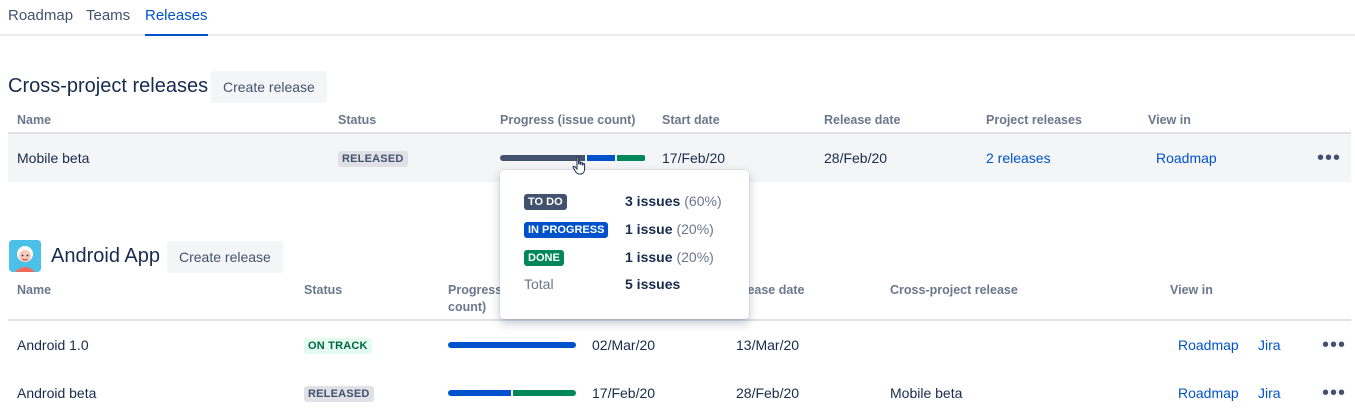  I want to click on done-count: 1 issue (20%), so click(669, 257).